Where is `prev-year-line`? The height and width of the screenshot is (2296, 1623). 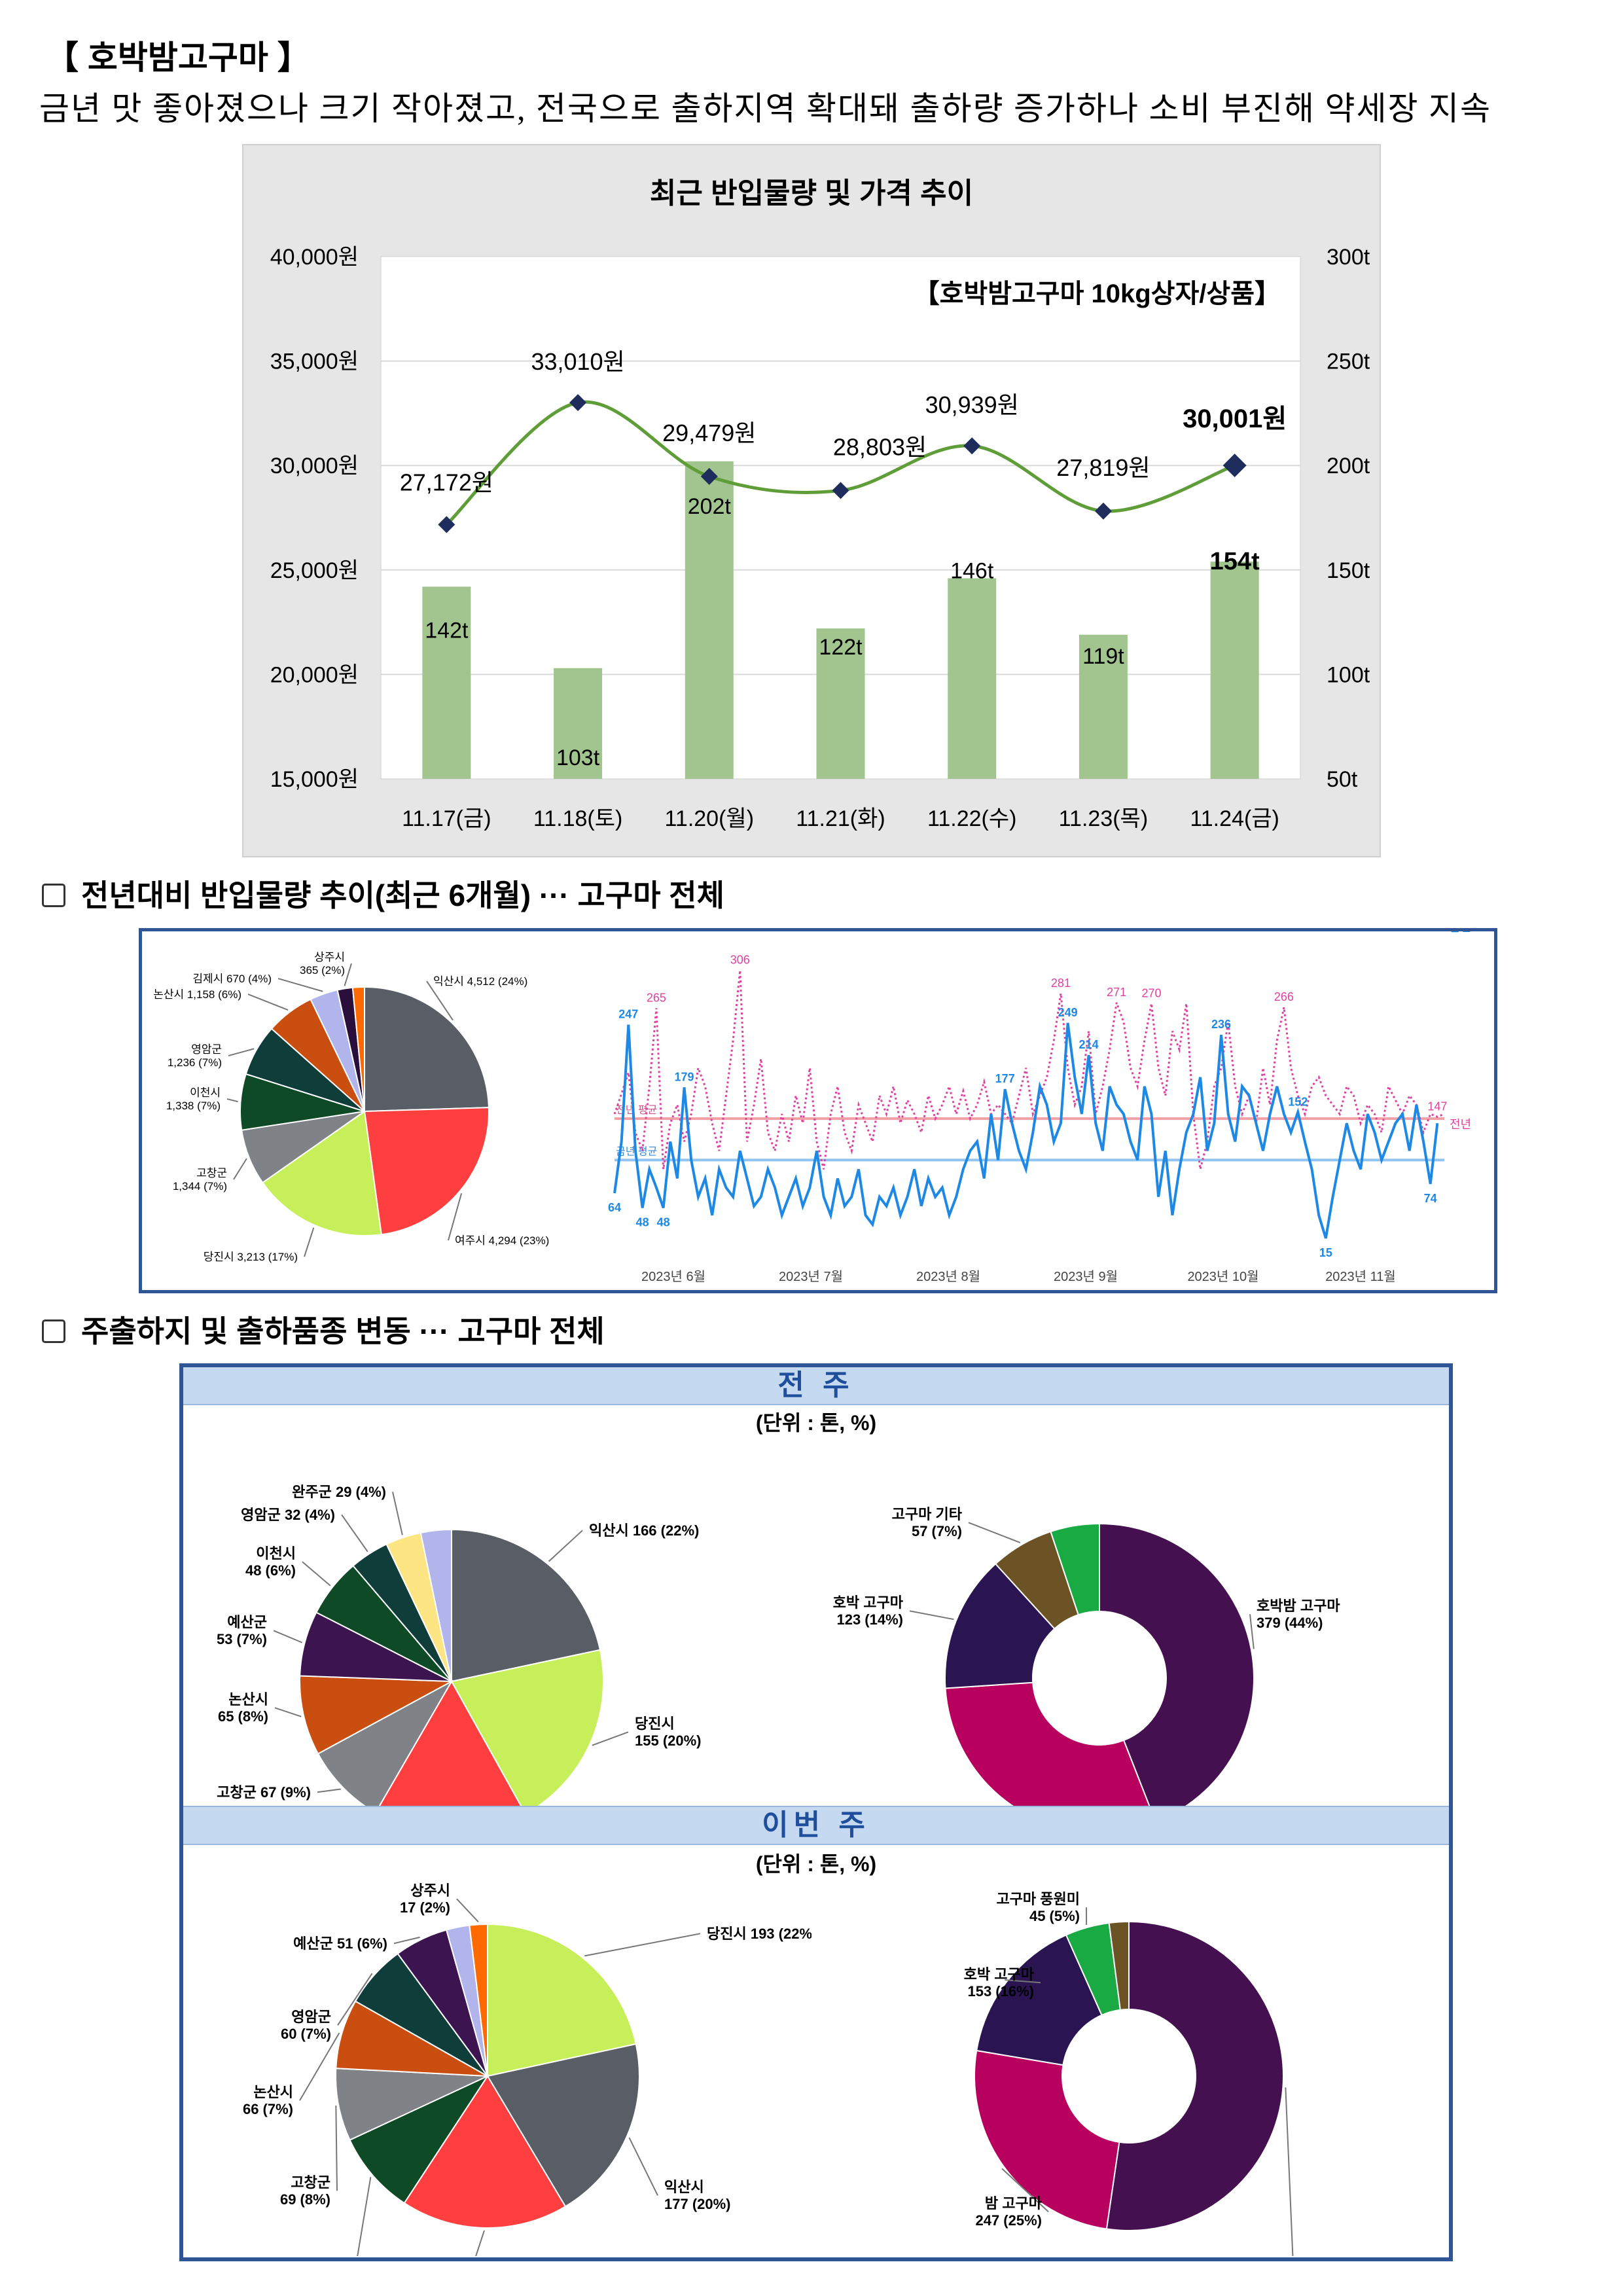 prev-year-line is located at coordinates (1029, 1070).